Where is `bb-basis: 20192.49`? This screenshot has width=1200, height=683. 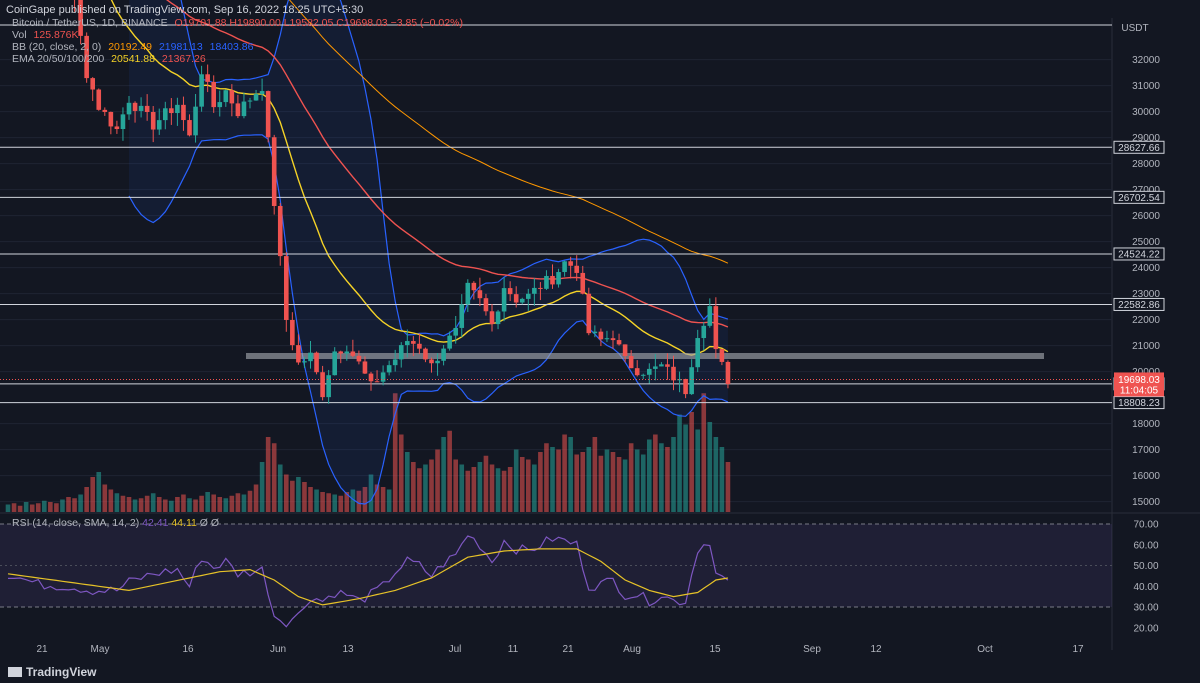
bb-basis: 20192.49 is located at coordinates (130, 47).